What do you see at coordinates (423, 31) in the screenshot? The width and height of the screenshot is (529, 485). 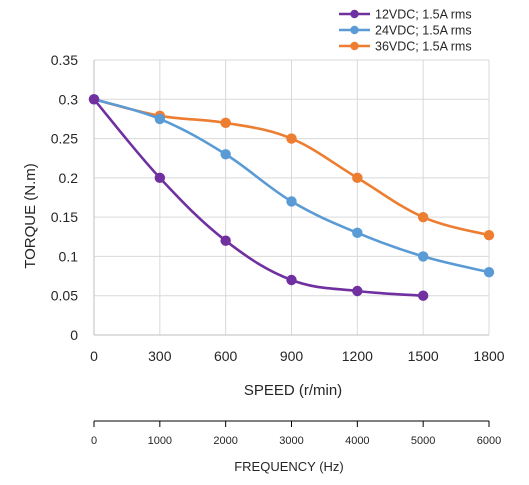 I see `legend-label: 24VDC; 1.5A rms` at bounding box center [423, 31].